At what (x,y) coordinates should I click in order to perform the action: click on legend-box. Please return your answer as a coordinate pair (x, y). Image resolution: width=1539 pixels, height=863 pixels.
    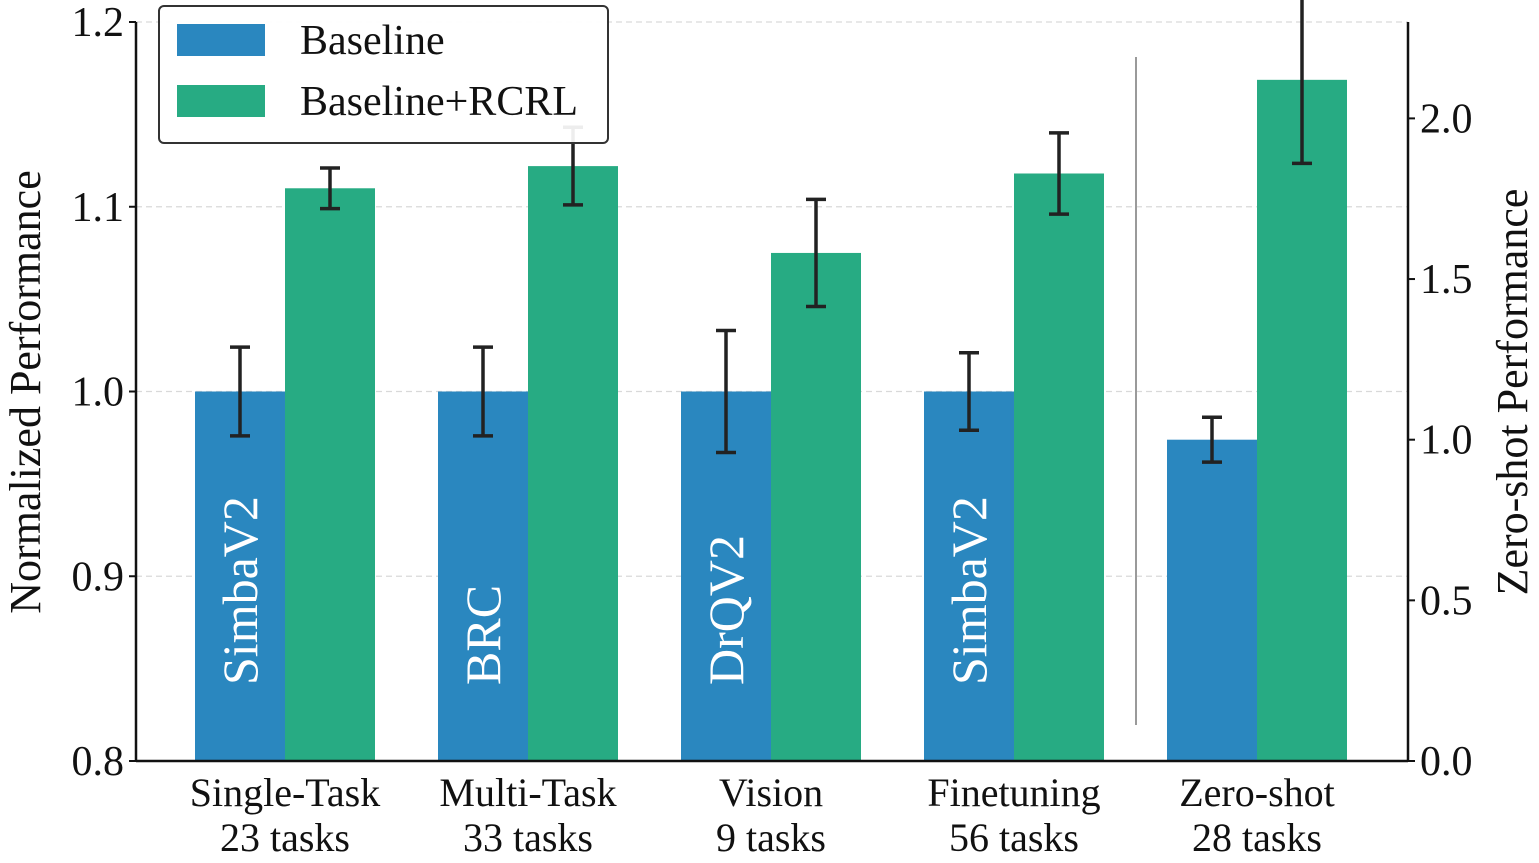
    Looking at the image, I should click on (383, 74).